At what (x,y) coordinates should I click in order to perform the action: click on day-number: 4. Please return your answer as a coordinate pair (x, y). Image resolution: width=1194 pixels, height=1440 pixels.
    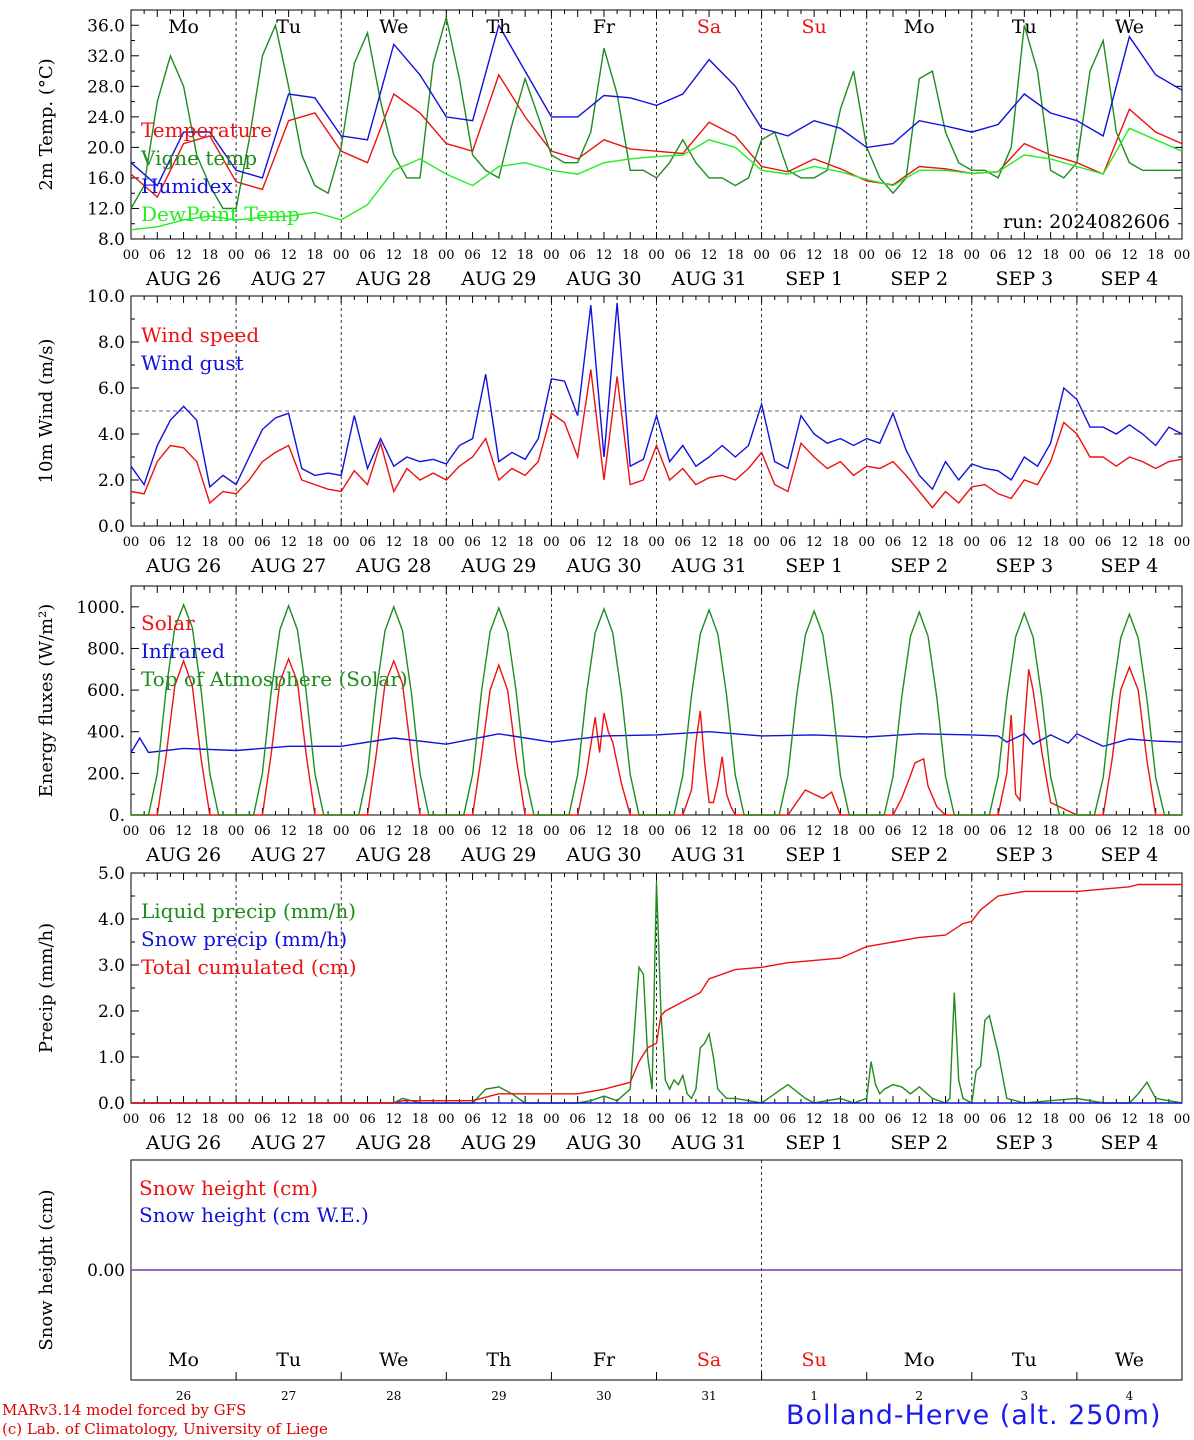
    Looking at the image, I should click on (1130, 1394).